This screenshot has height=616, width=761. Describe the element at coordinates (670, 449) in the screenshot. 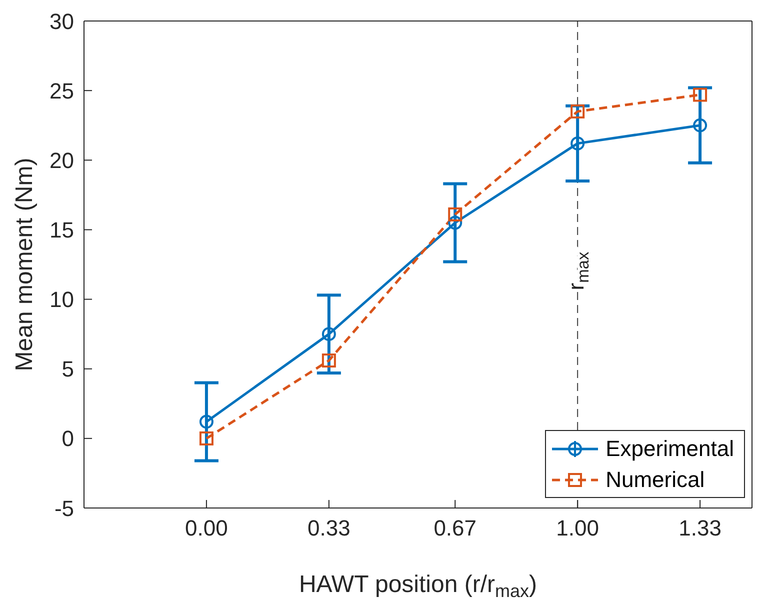

I see `legend-label: Experimental` at that location.